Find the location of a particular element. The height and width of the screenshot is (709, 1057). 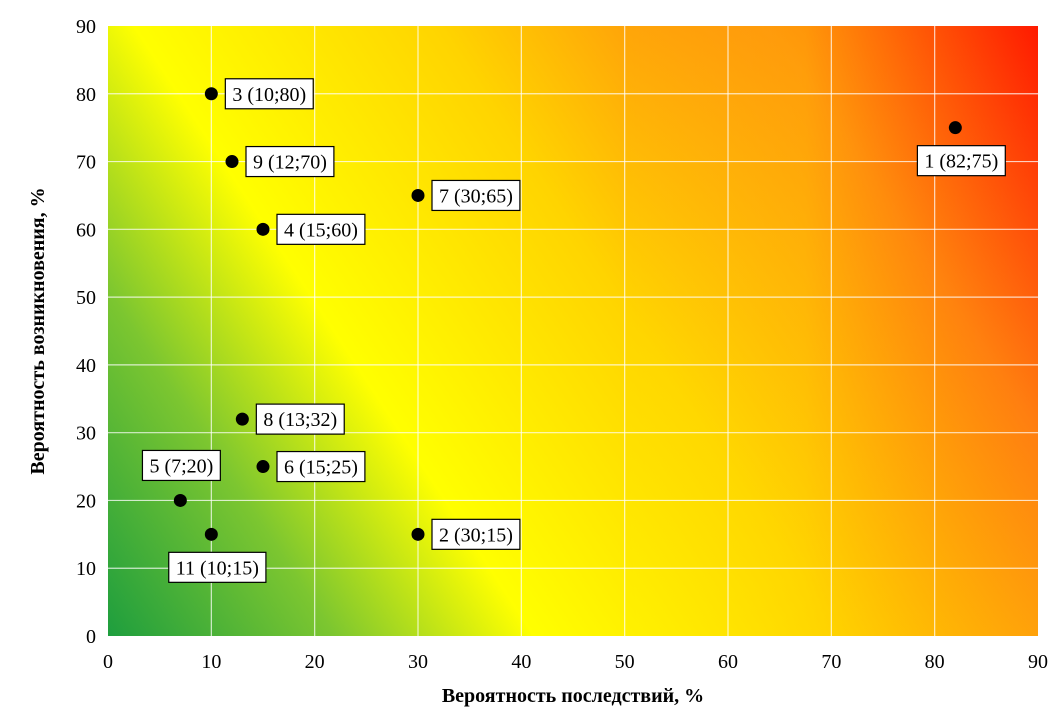

data-point-label: 2 (30;15) is located at coordinates (476, 535).